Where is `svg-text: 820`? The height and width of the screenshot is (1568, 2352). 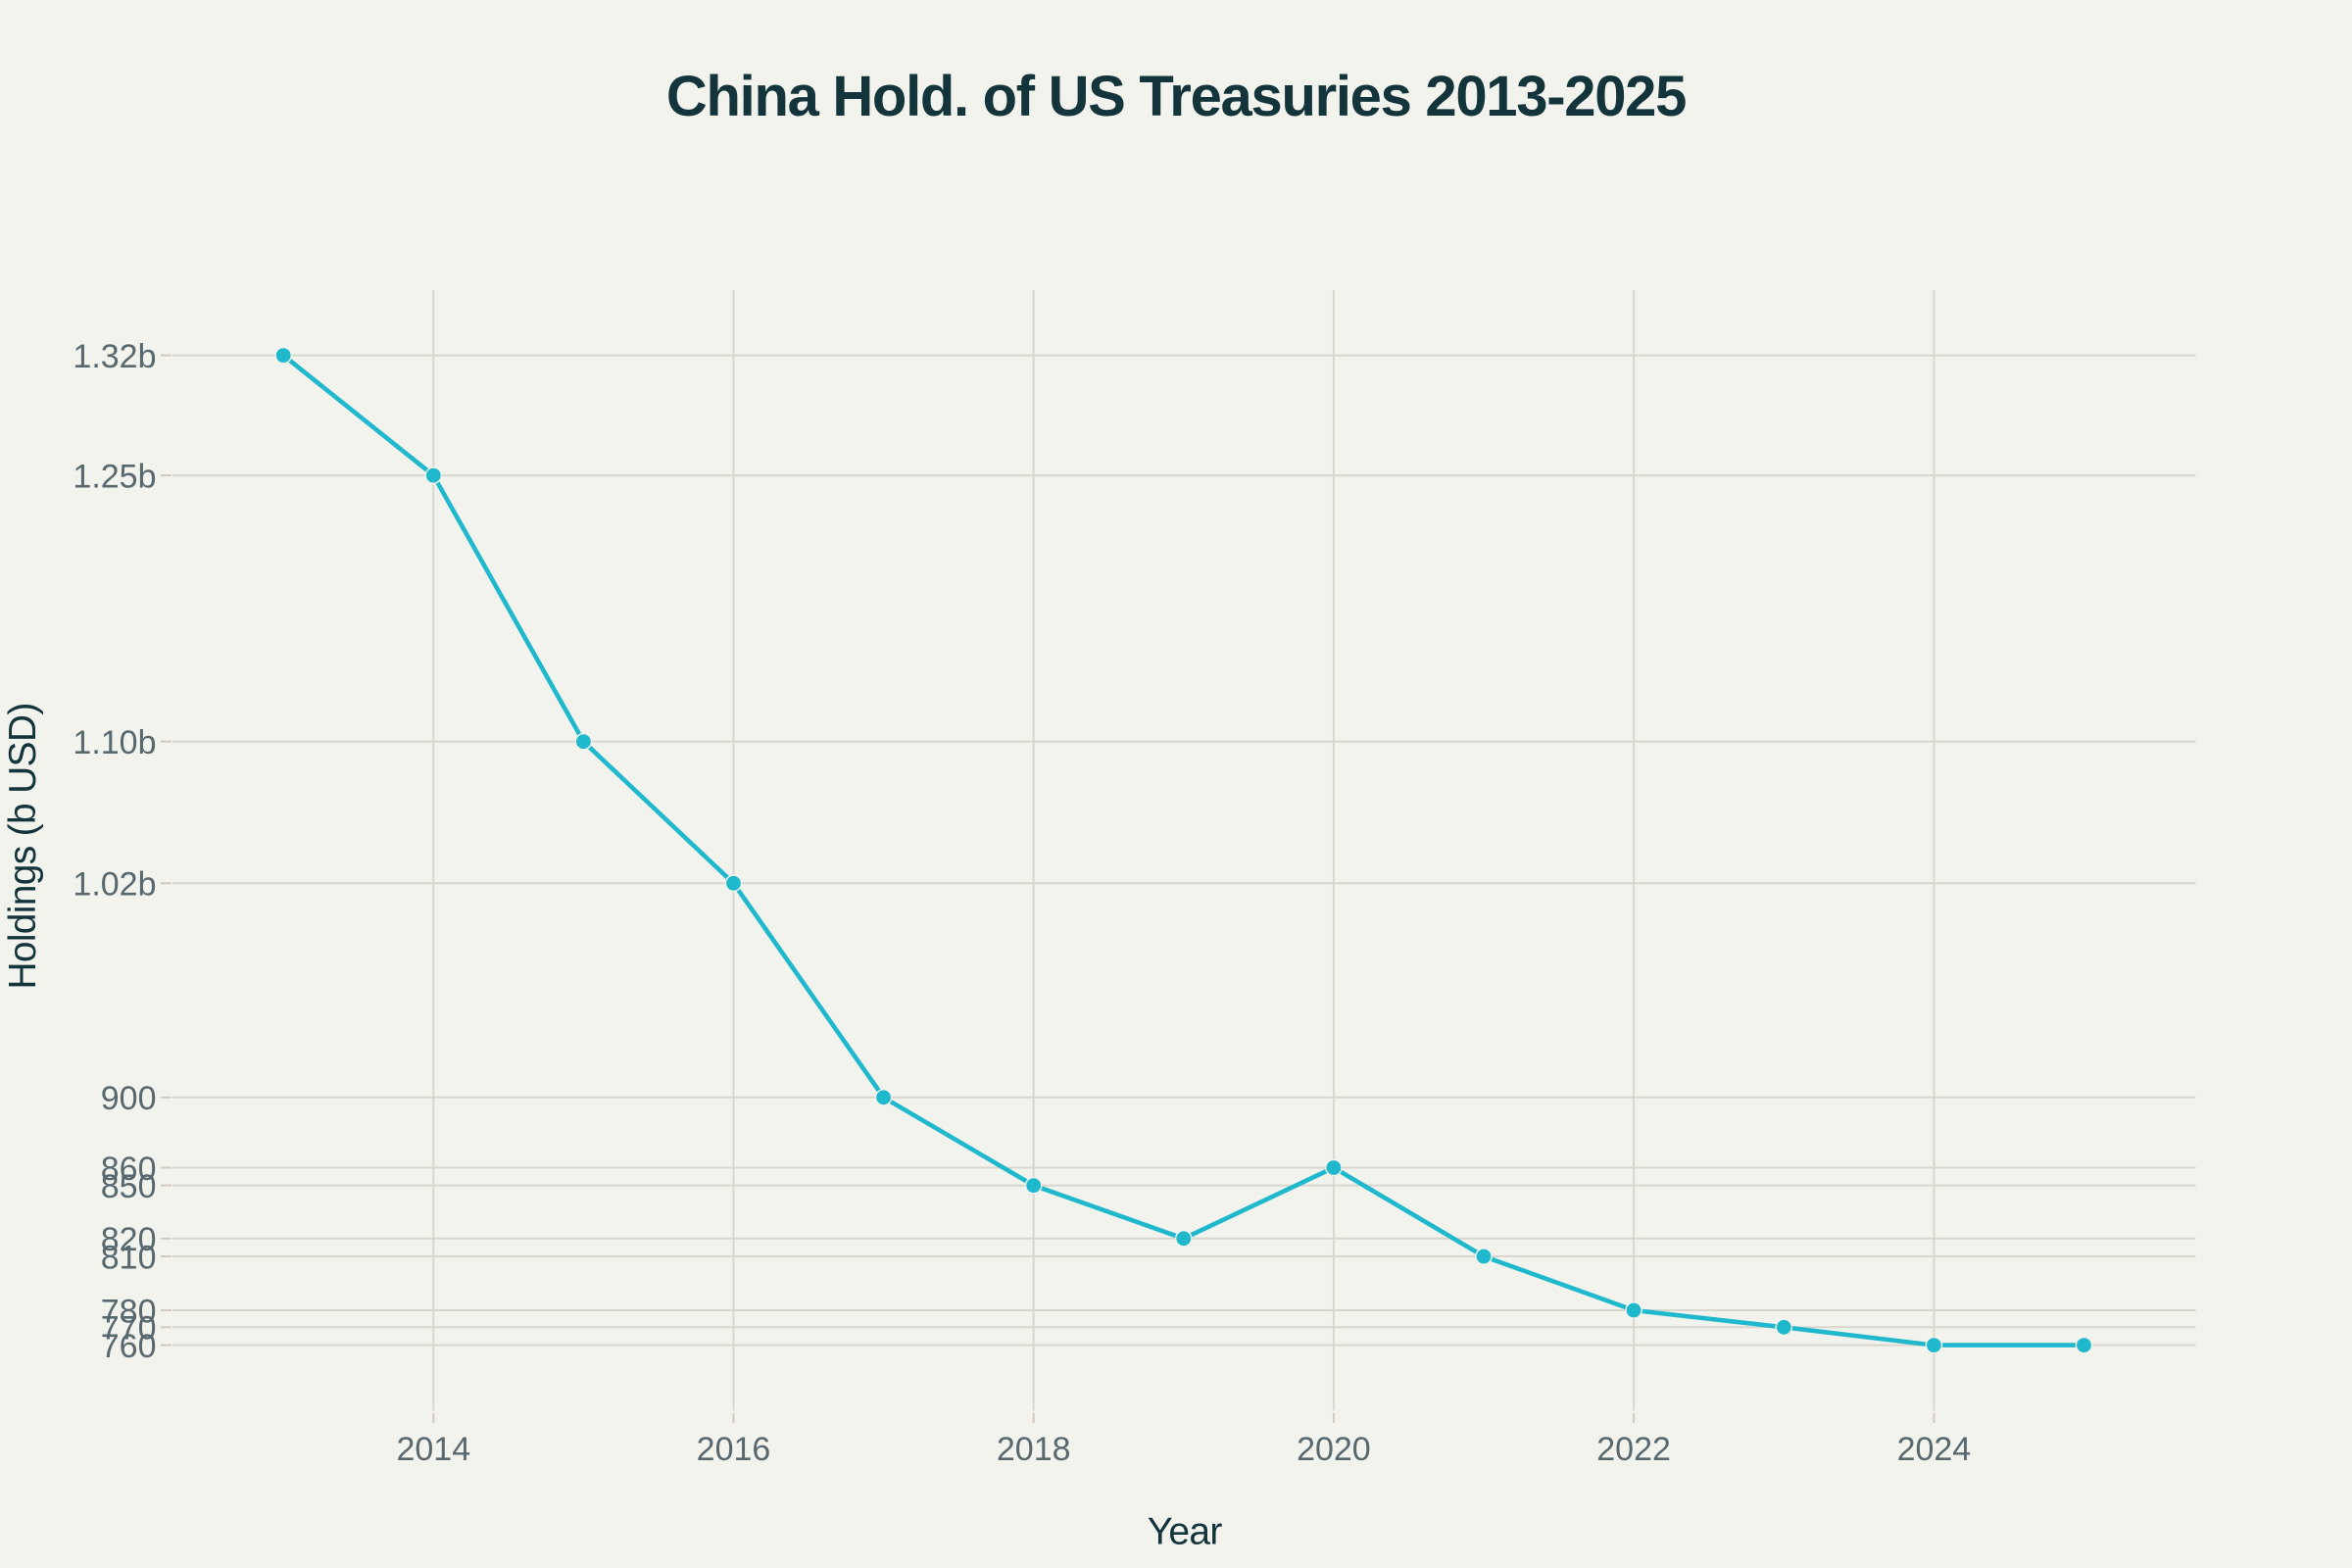 svg-text: 820 is located at coordinates (129, 1239).